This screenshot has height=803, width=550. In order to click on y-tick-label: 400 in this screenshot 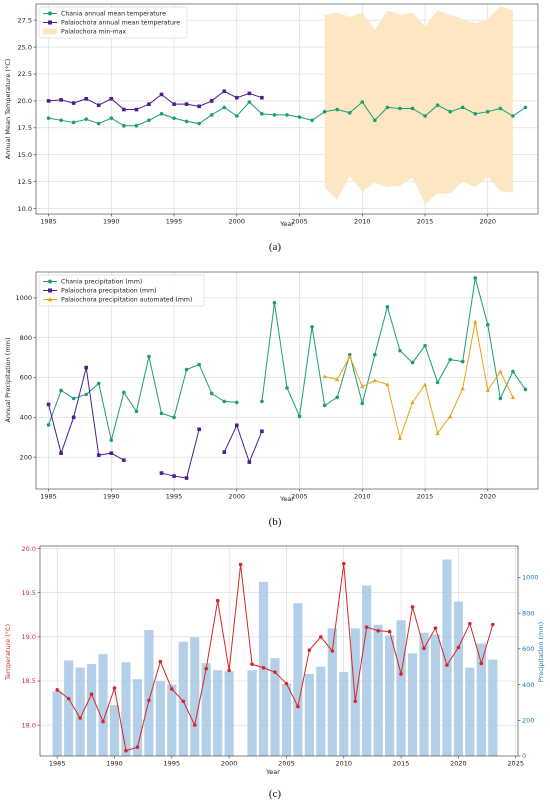, I will do `click(26, 418)`.